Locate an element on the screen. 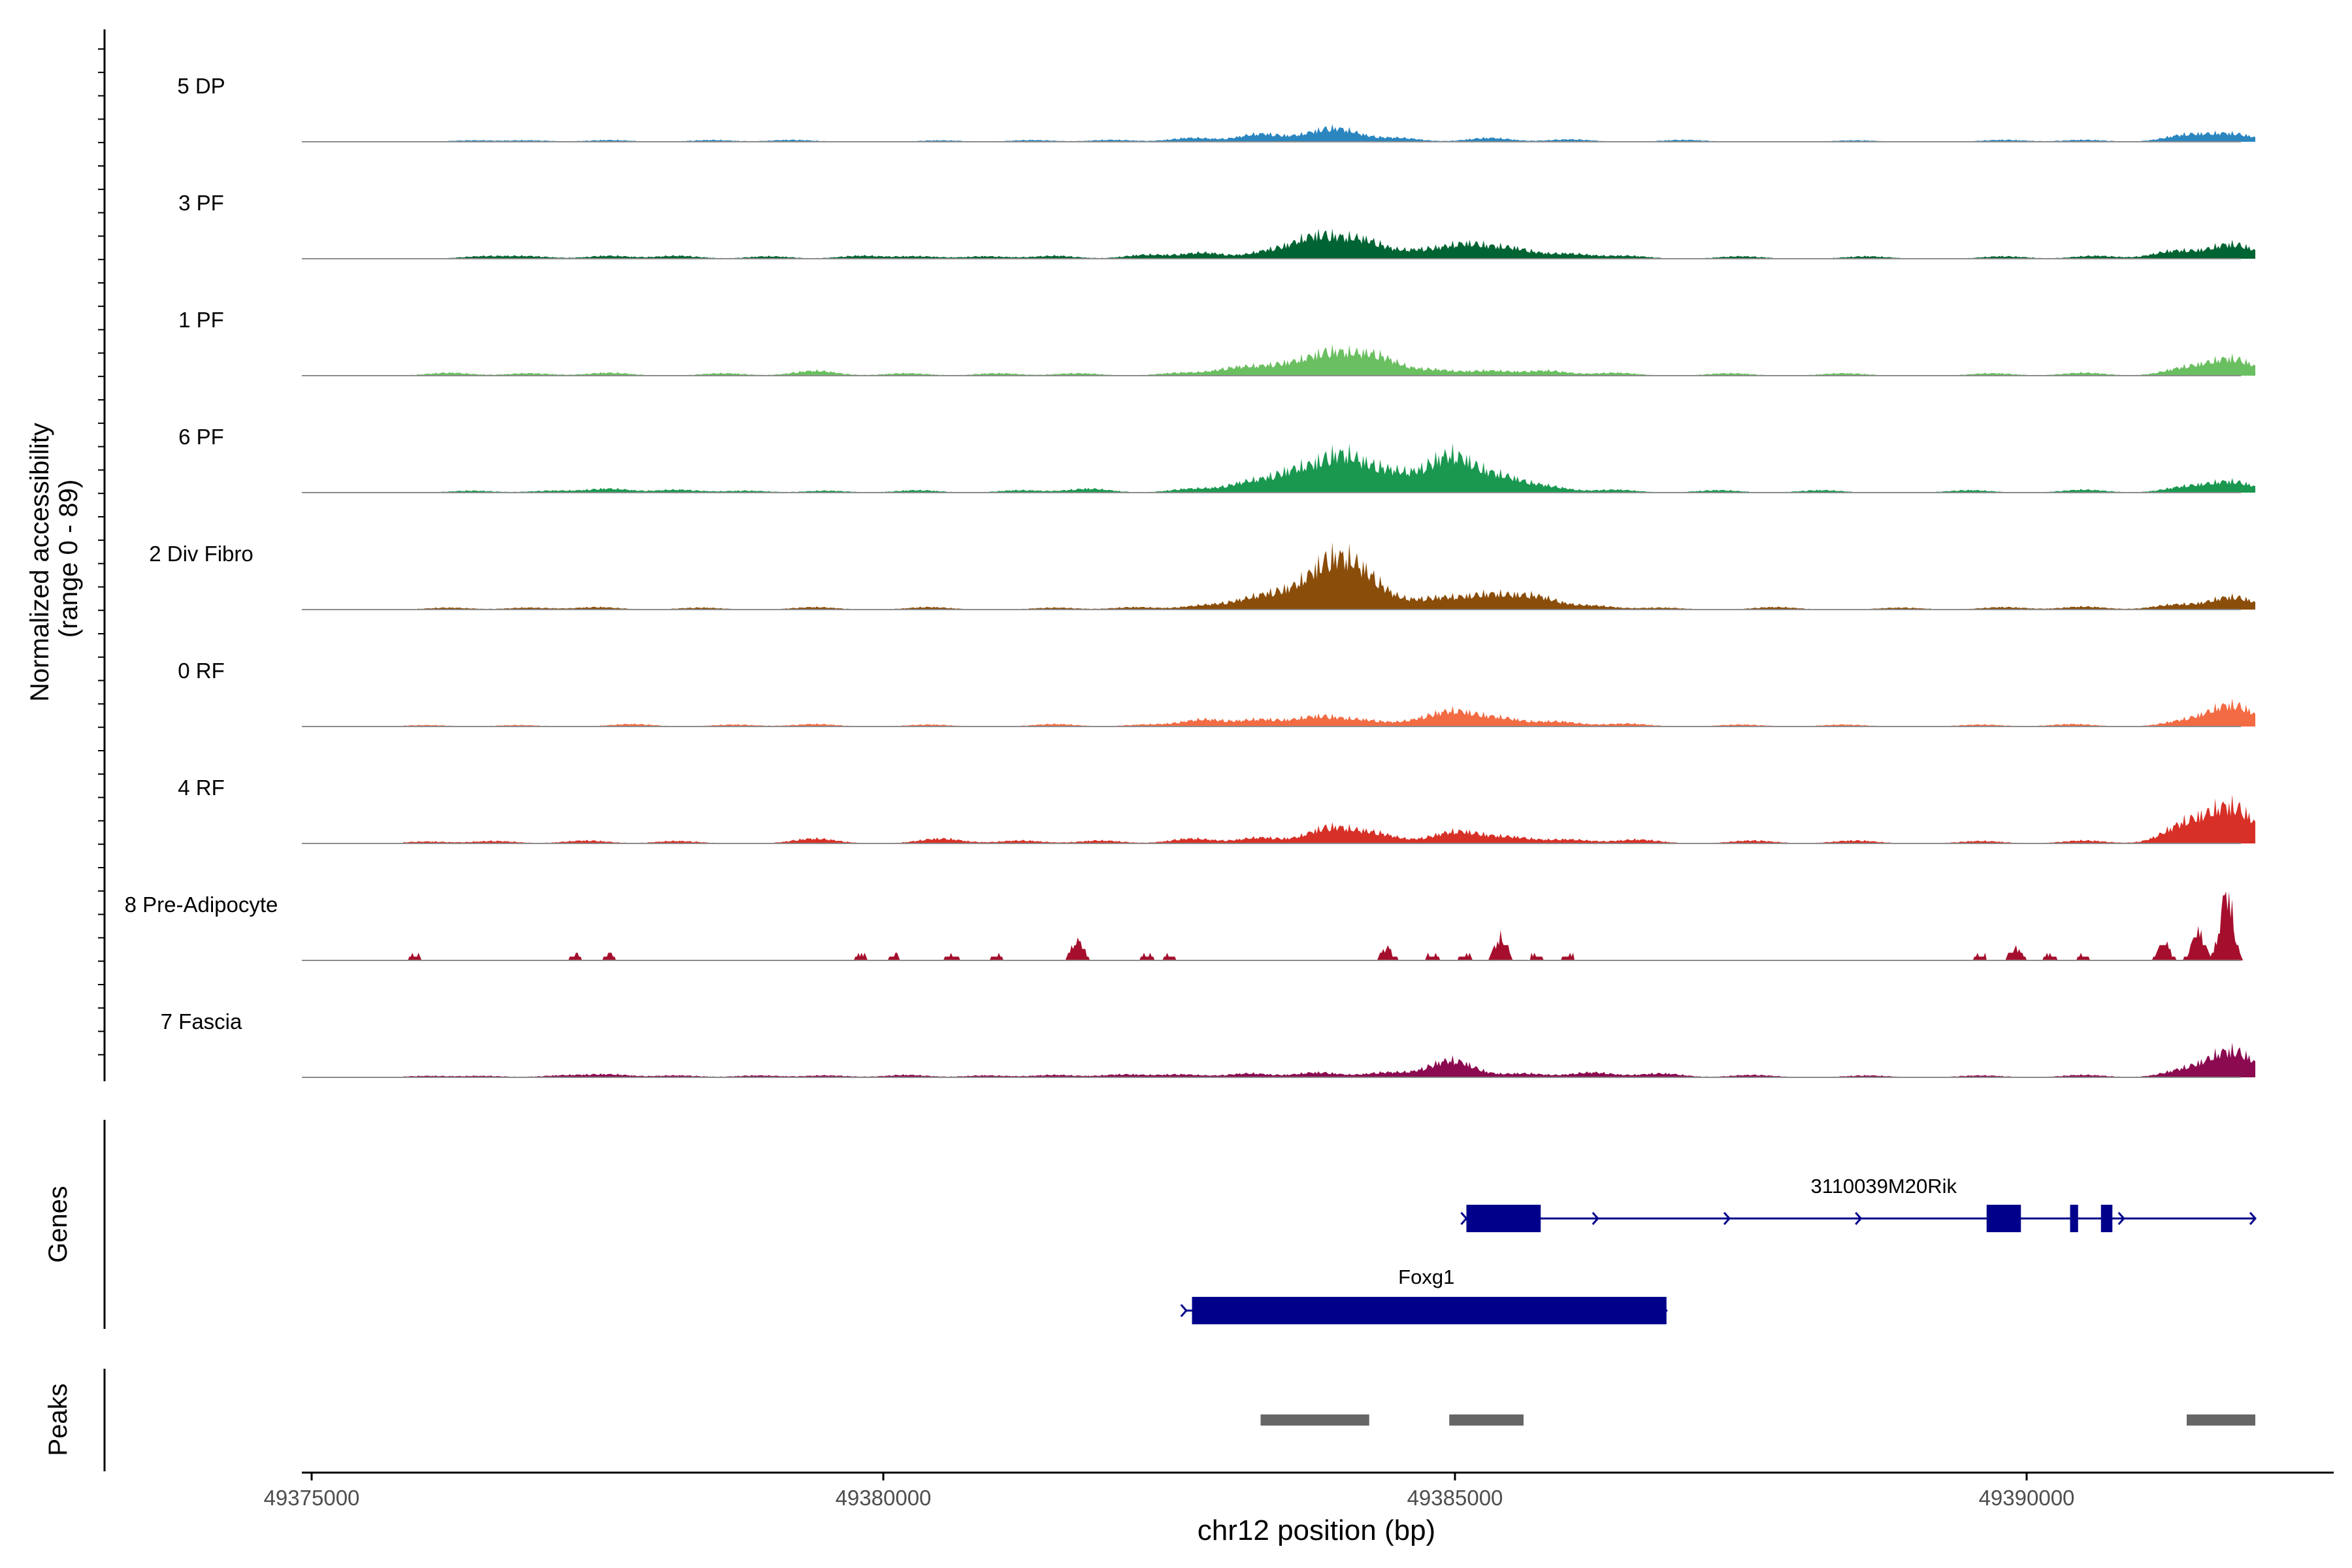  y-axis-title: Normalized accessibility (range 0 - 89) is located at coordinates (54, 559).